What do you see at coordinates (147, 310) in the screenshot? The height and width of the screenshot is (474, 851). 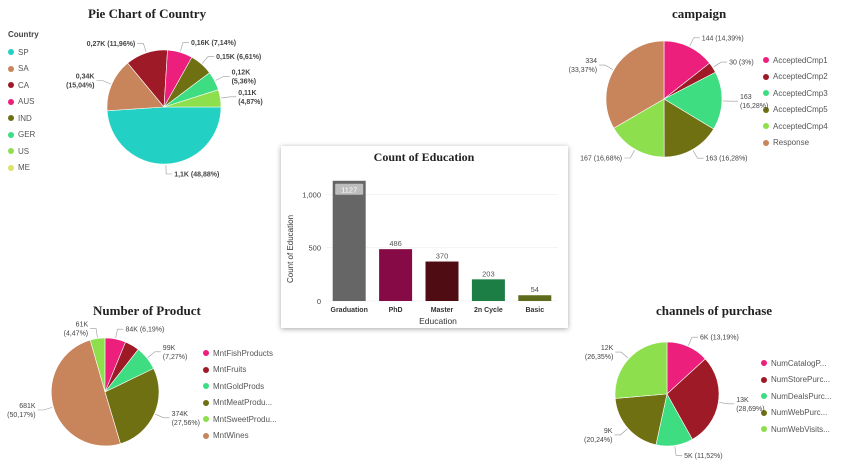 I see `chart-title: Number of Product` at bounding box center [147, 310].